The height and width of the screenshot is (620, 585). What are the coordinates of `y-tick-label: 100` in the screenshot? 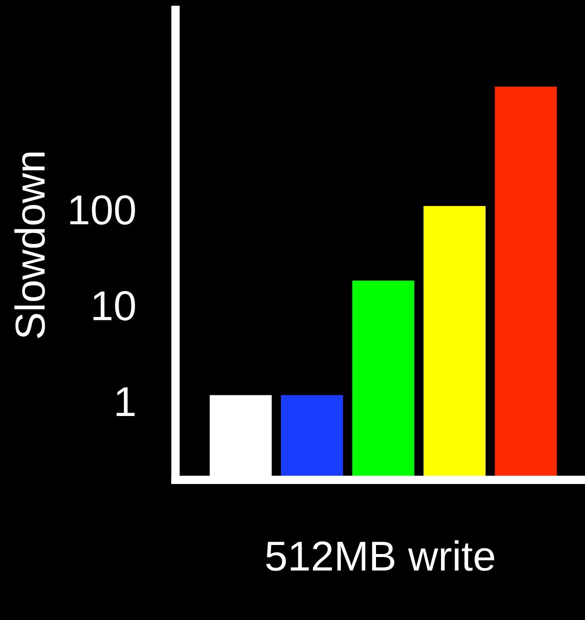 It's located at (102, 210).